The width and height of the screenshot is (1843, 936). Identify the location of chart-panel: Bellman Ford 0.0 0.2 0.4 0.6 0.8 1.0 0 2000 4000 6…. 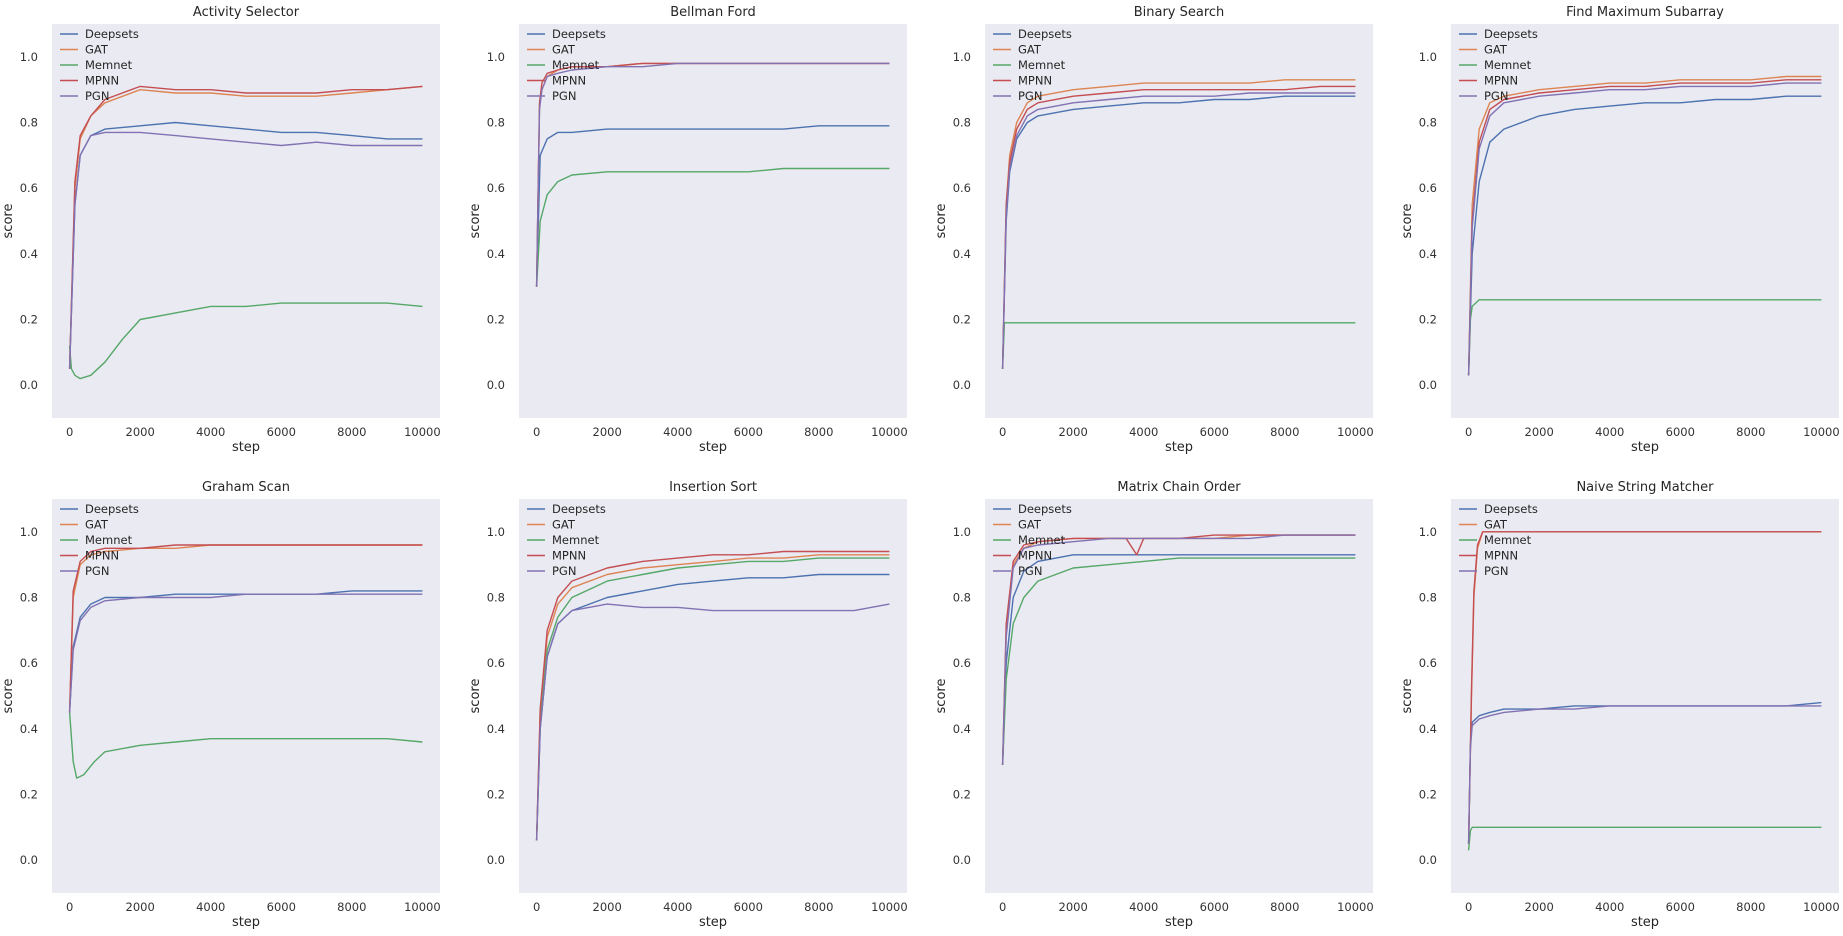
(688, 230).